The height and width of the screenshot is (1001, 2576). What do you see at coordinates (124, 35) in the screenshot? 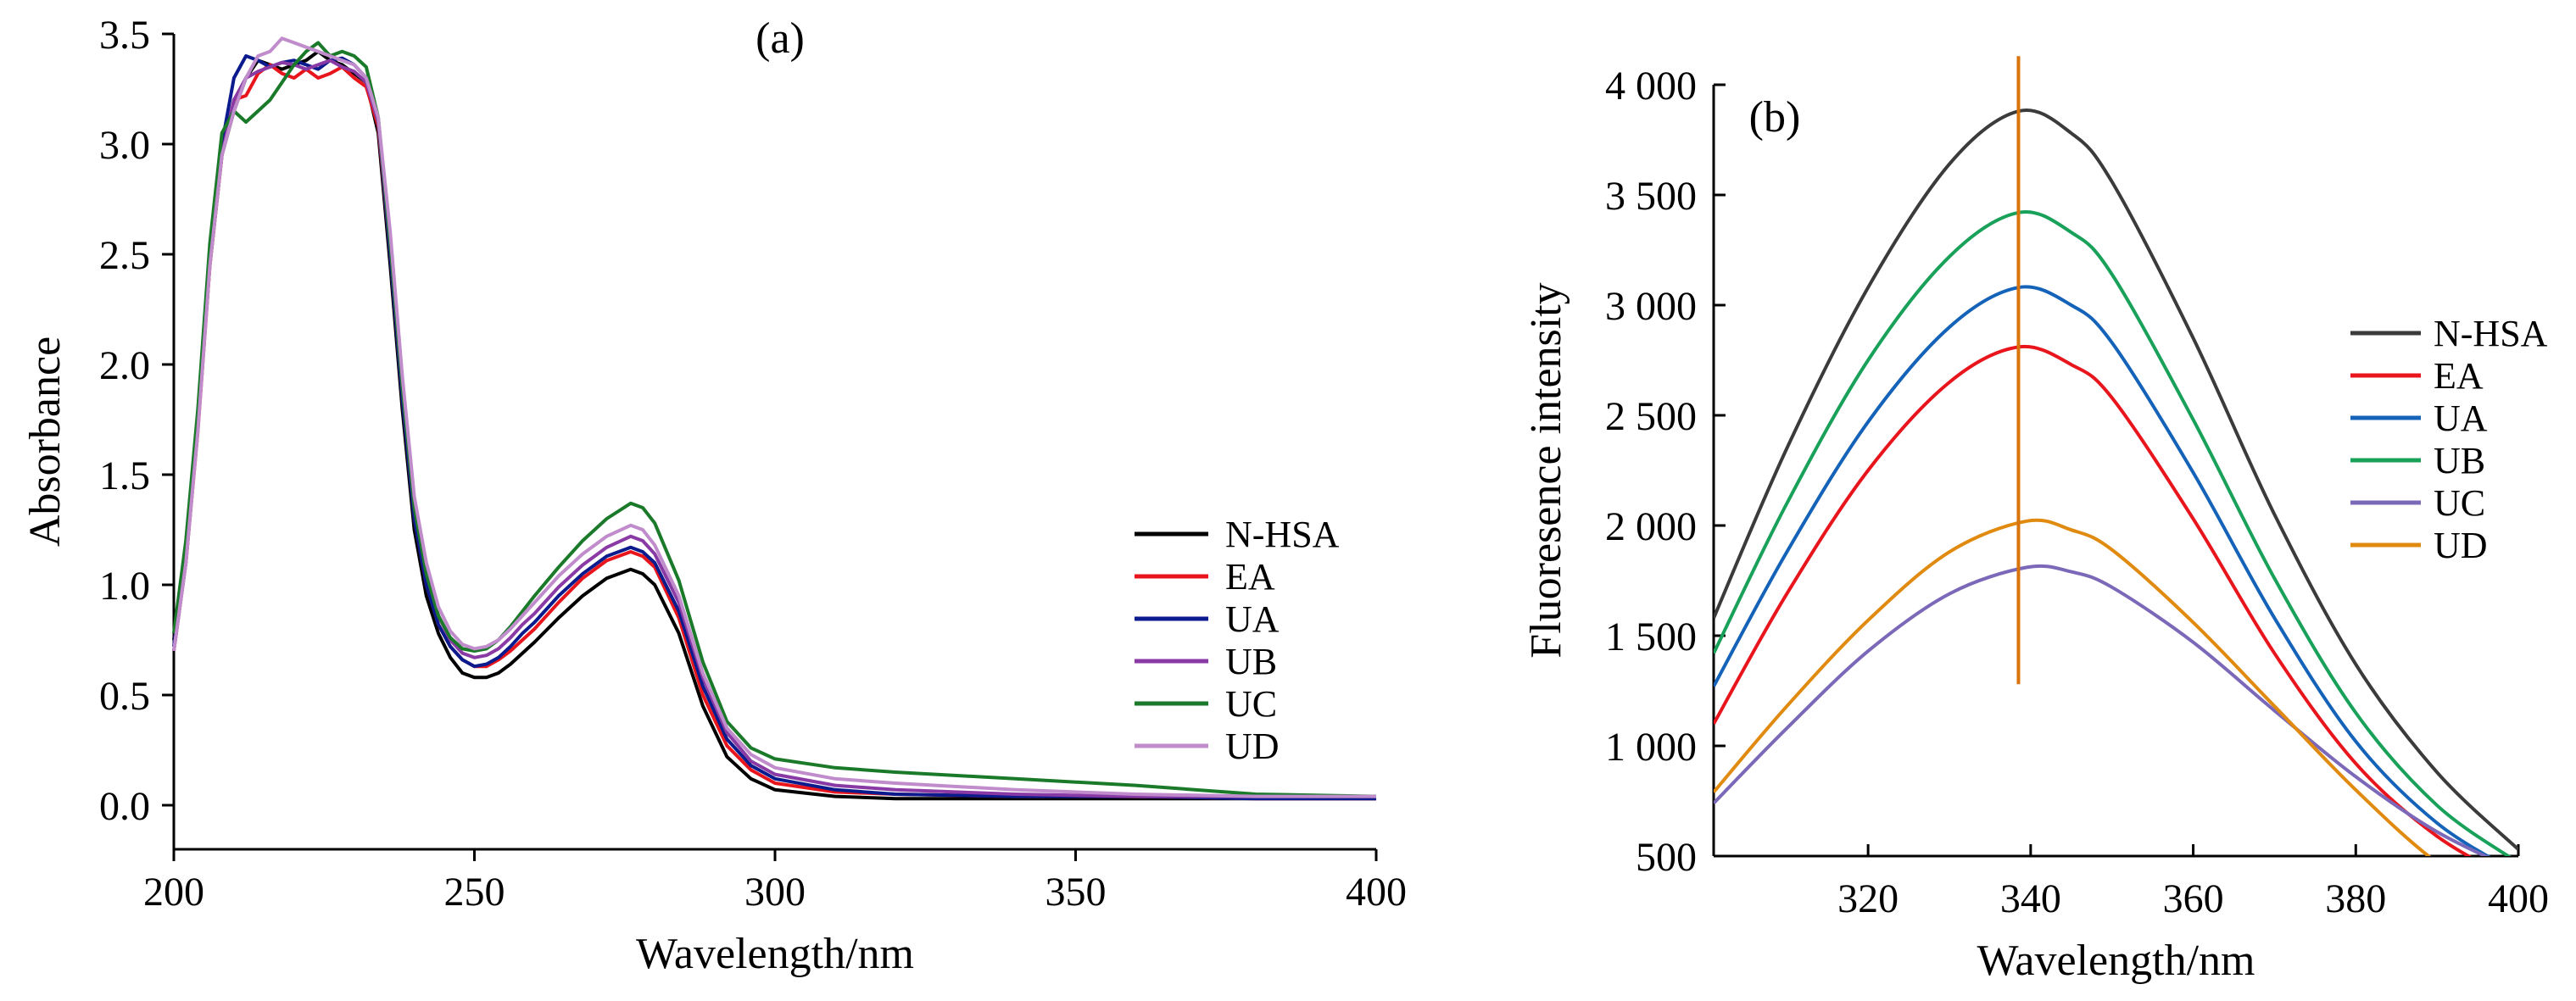
I see `y-tick-label: 3.5` at bounding box center [124, 35].